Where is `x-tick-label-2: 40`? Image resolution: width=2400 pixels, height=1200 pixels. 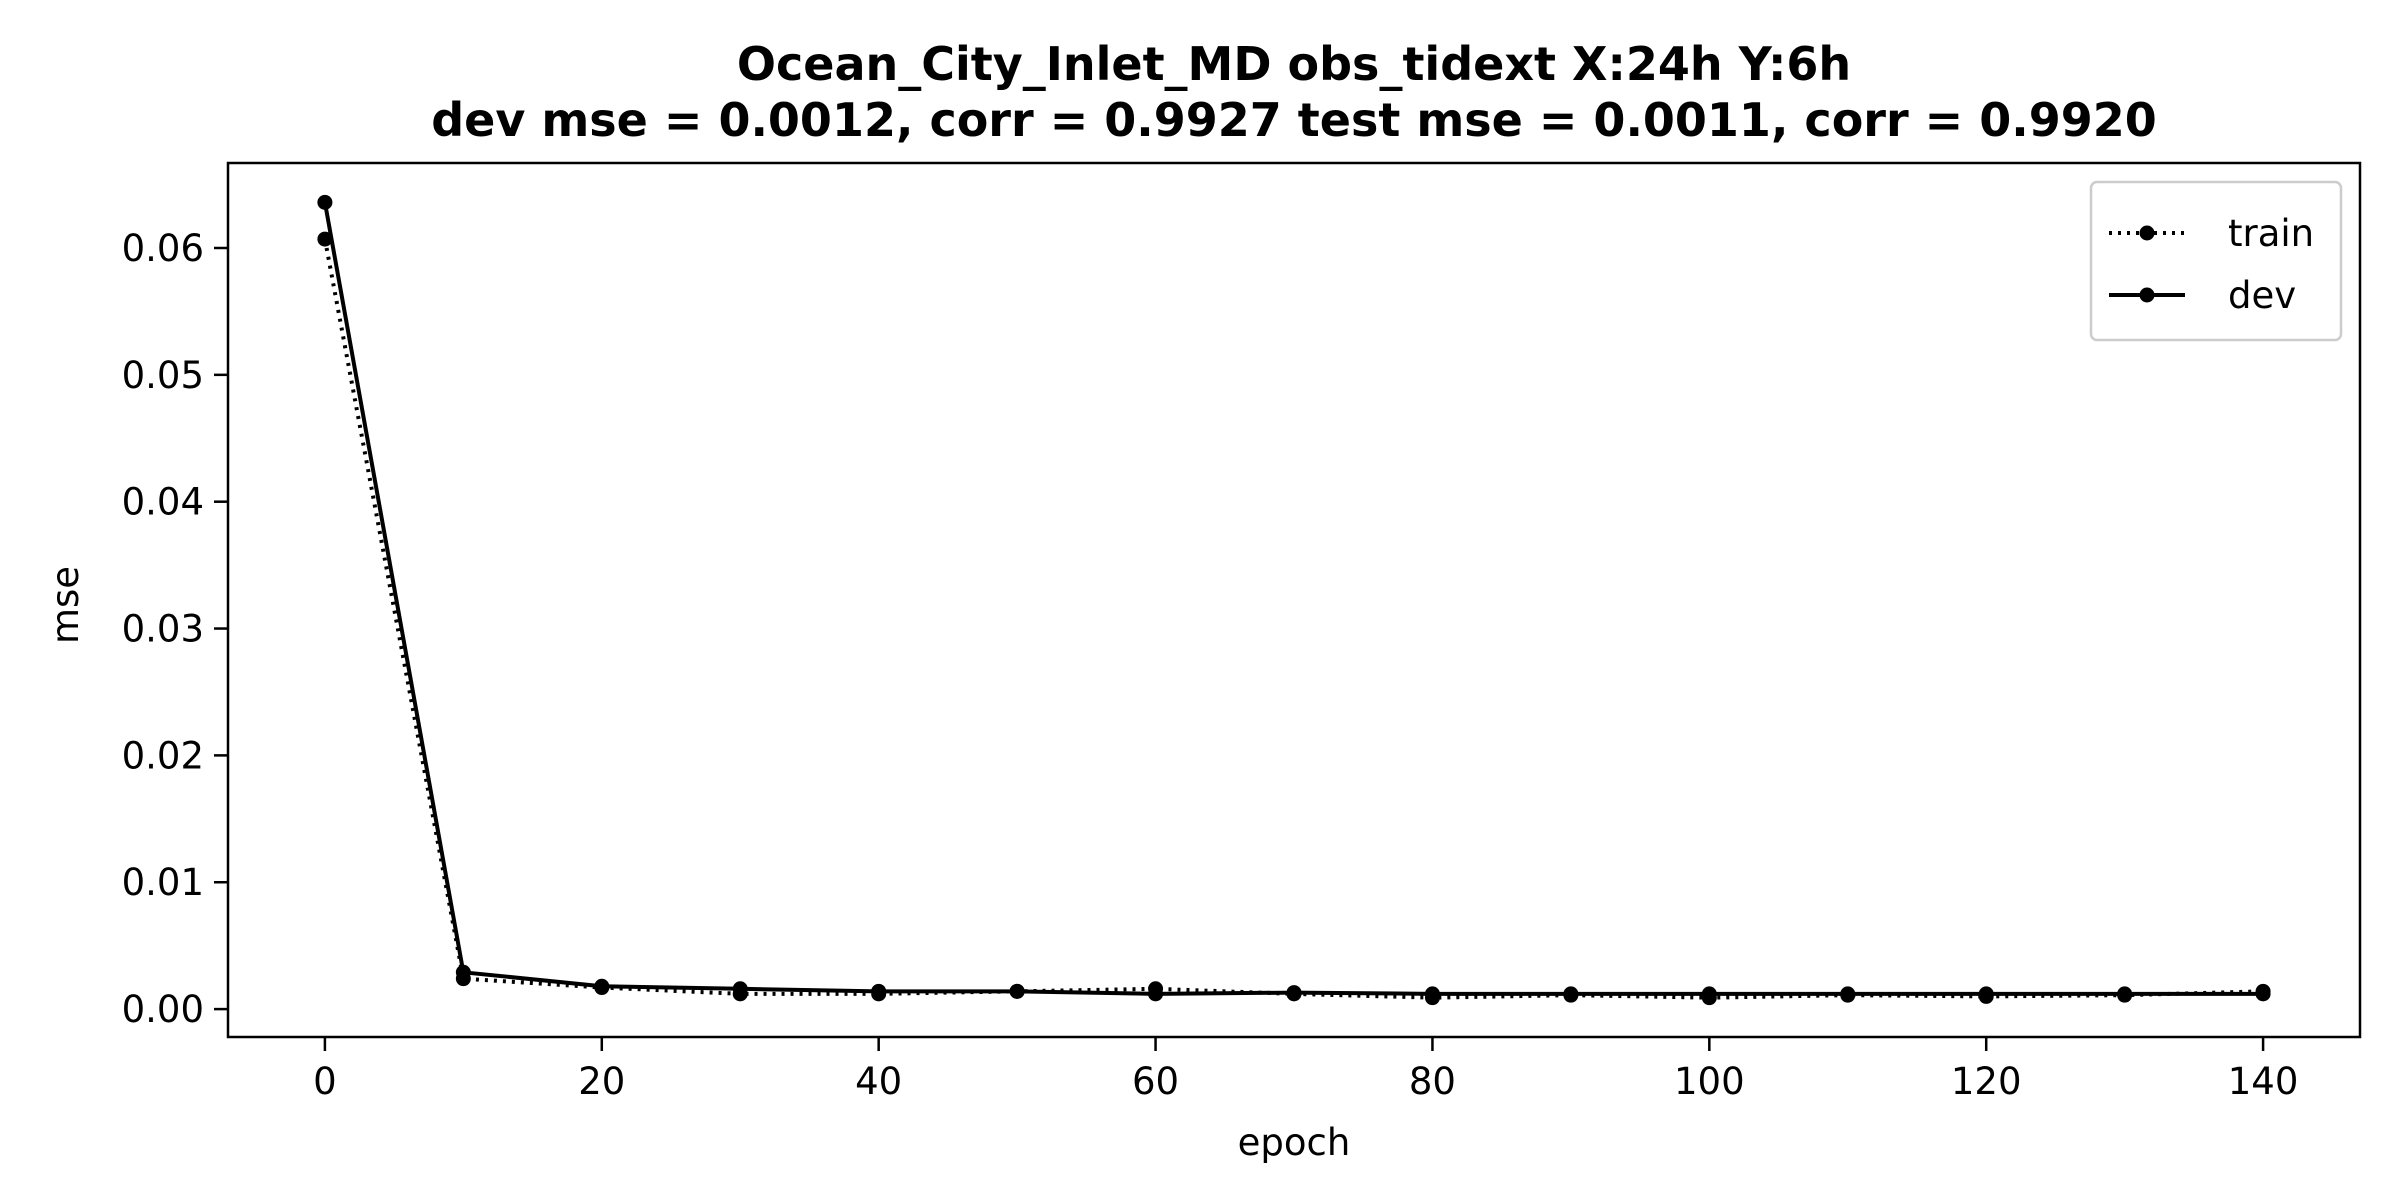 x-tick-label-2: 40 is located at coordinates (878, 1081).